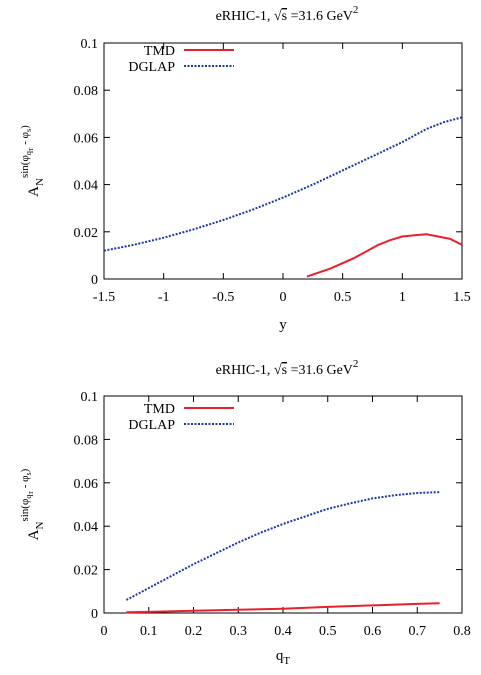 Image resolution: width=481 pixels, height=675 pixels. What do you see at coordinates (239, 631) in the screenshot?
I see `x-tick-label: 0.3` at bounding box center [239, 631].